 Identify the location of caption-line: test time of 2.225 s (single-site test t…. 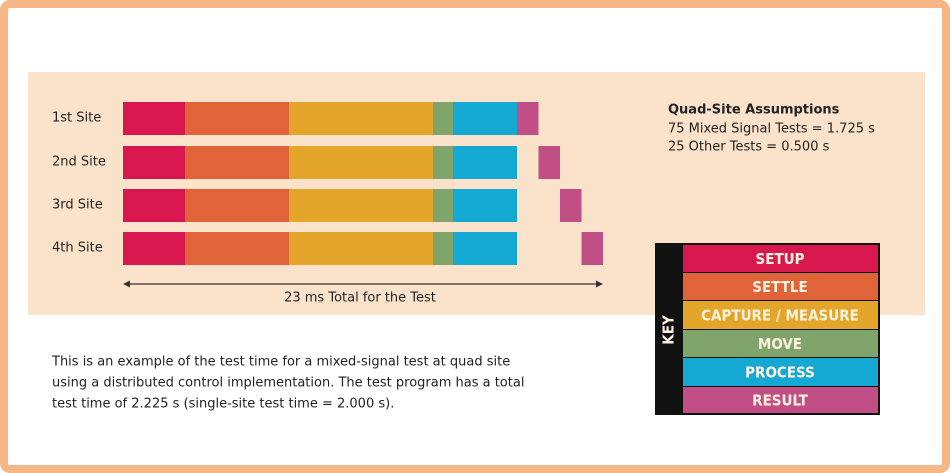
(223, 404).